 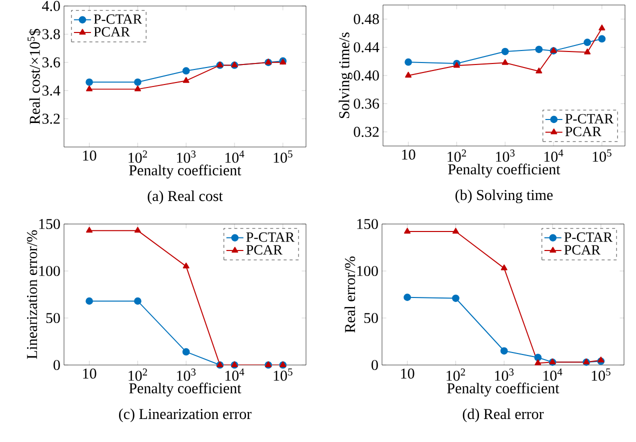 I want to click on text: (d) Real error, so click(x=503, y=415).